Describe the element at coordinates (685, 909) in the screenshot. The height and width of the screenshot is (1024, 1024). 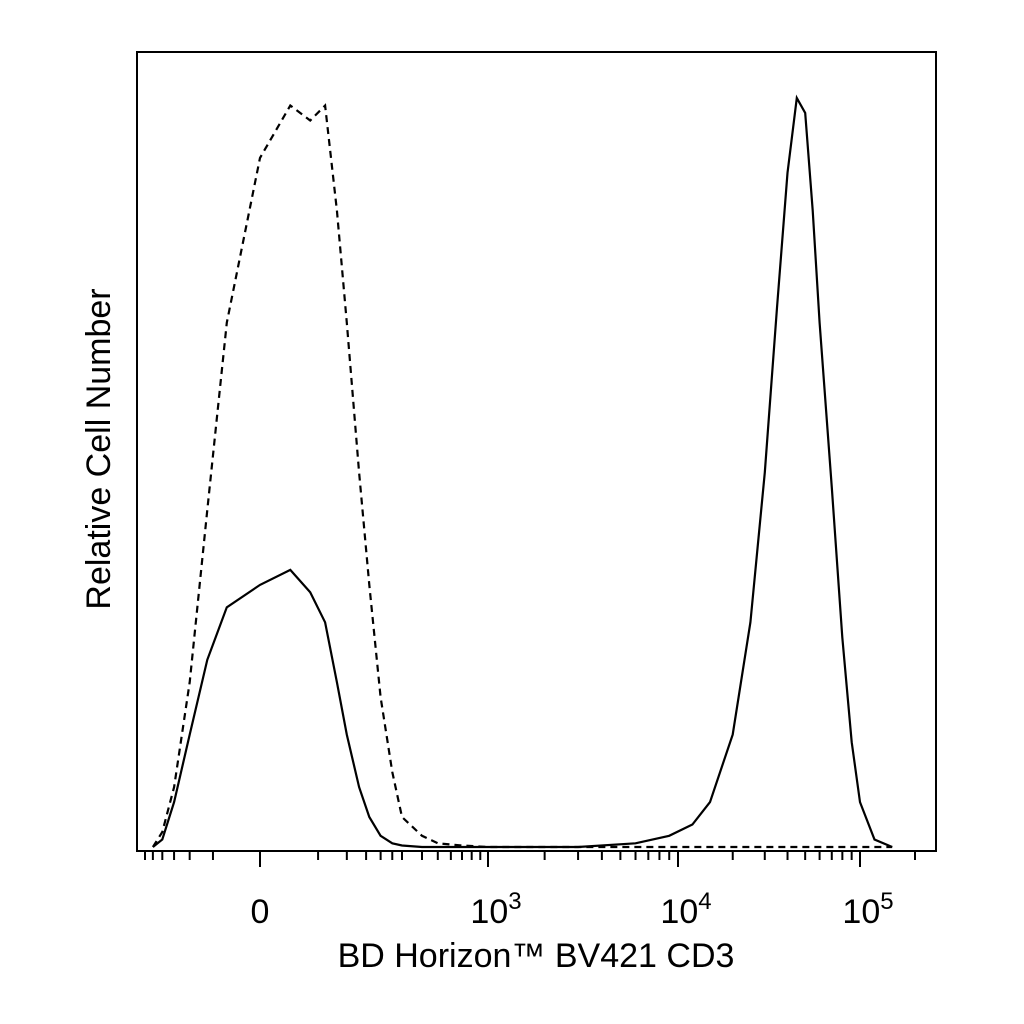
I see `x-tick-label: 10⁴` at that location.